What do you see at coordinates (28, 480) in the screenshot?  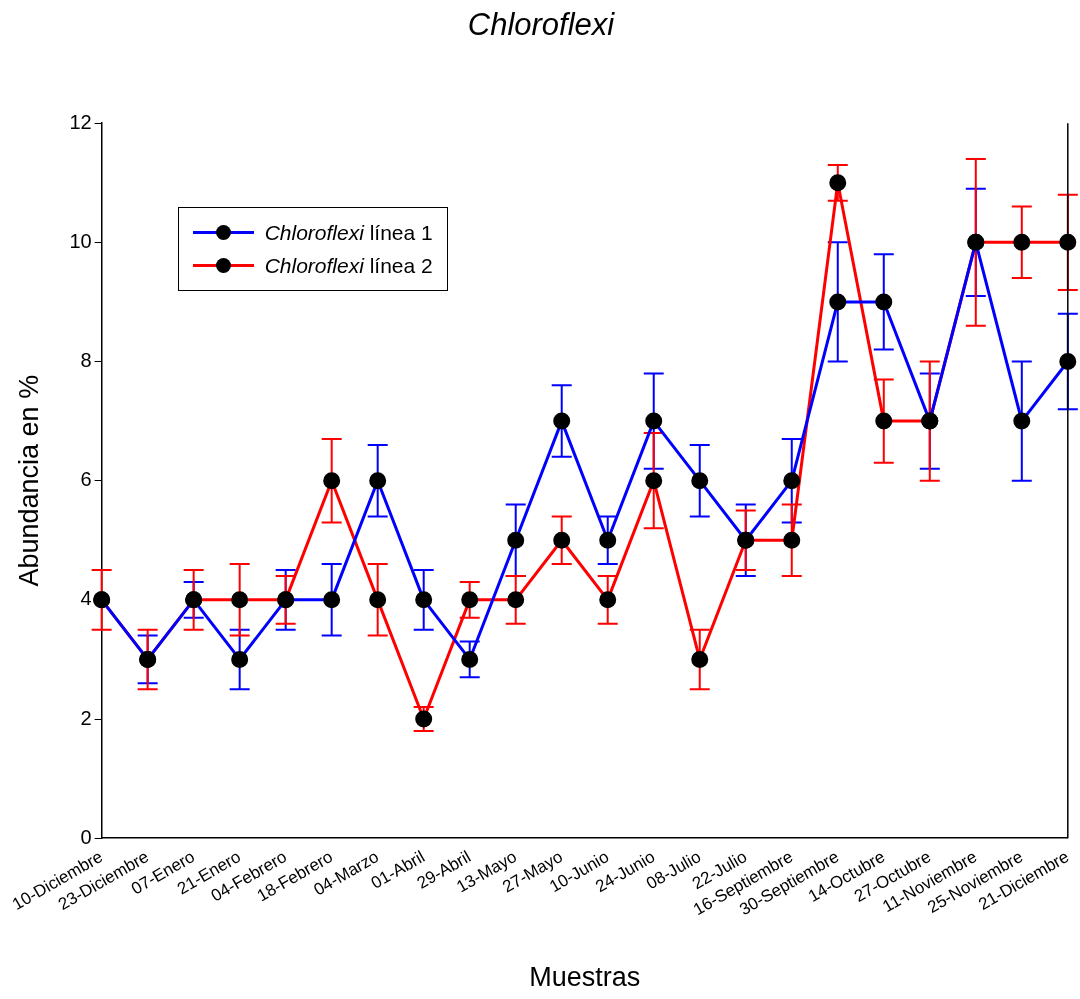 I see `y-axis-title: Abundancia en %` at bounding box center [28, 480].